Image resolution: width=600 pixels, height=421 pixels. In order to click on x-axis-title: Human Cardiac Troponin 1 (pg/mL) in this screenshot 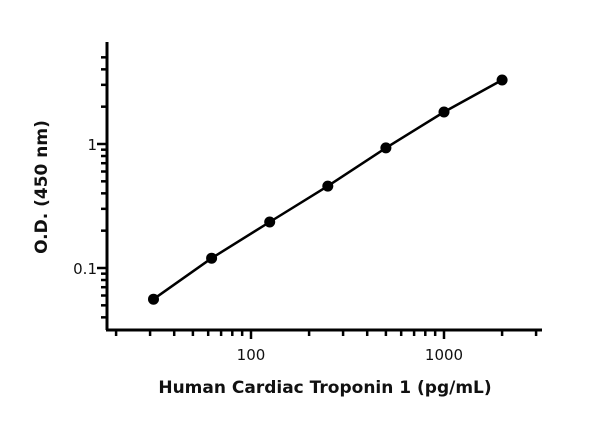, I will do `click(324, 388)`.